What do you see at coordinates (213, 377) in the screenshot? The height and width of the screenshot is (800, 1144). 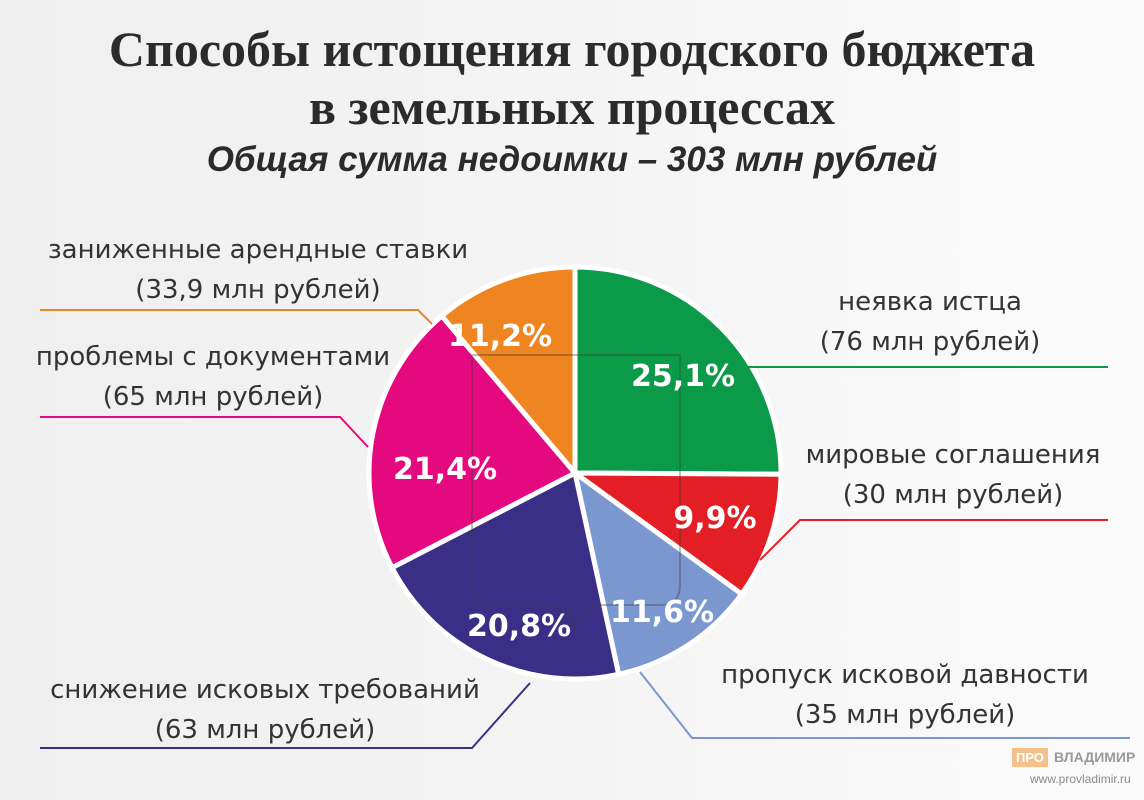 I see `slice-legend-label: проблемы с документами (65 млн рублей)` at bounding box center [213, 377].